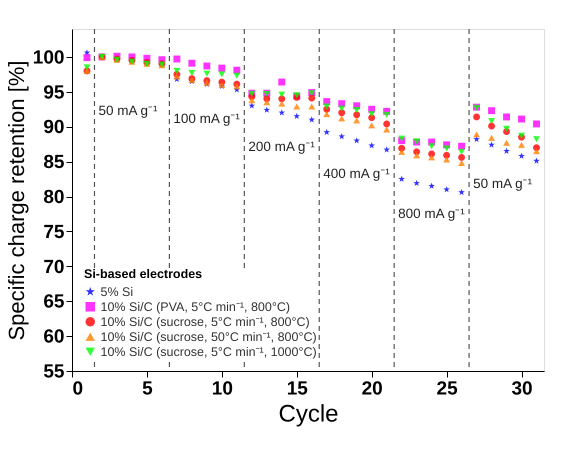 The image size is (581, 449). I want to click on x-axis-title: Cycle, so click(308, 414).